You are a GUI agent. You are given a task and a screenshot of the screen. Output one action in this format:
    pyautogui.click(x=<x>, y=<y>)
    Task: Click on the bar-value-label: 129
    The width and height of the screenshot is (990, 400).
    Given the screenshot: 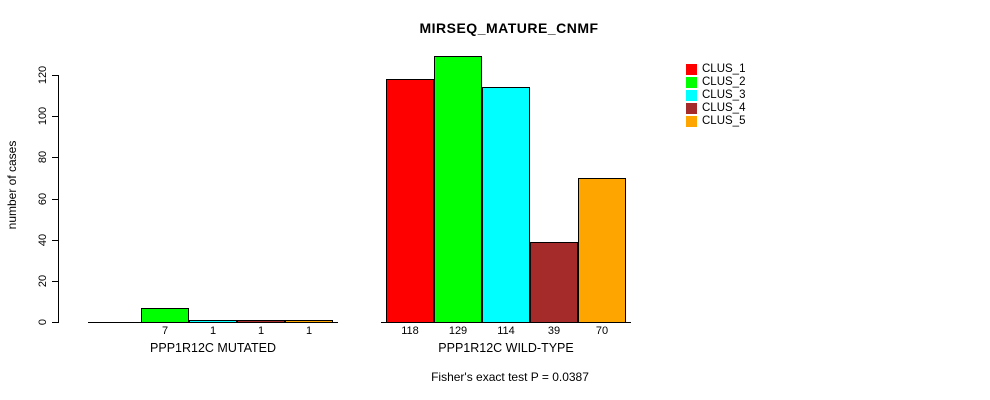 What is the action you would take?
    pyautogui.click(x=458, y=331)
    